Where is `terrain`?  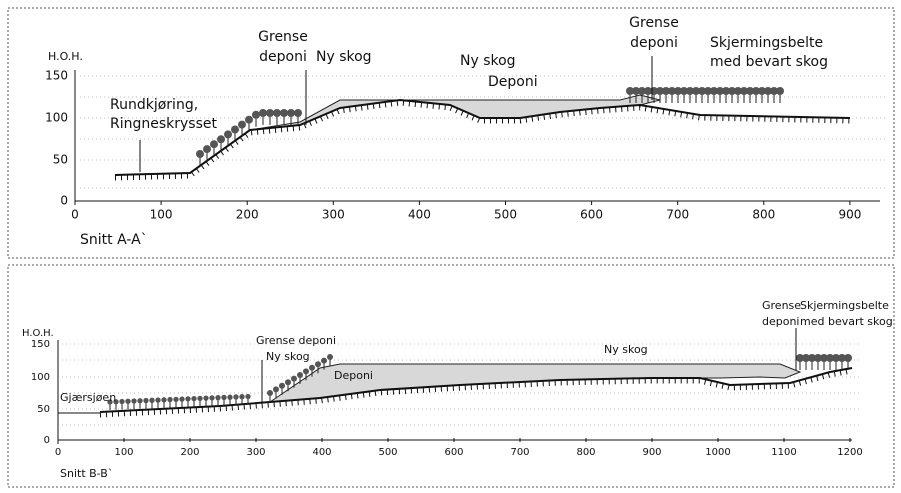 terrain is located at coordinates (482, 137).